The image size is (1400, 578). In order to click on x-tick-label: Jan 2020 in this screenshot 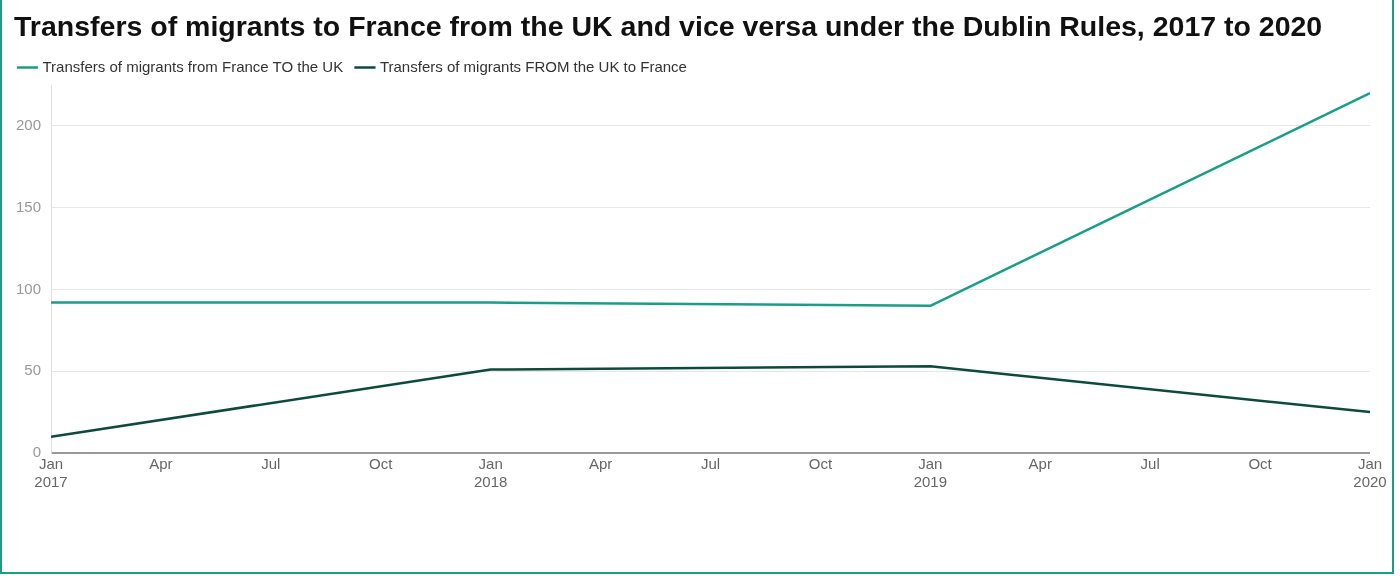, I will do `click(1370, 473)`.